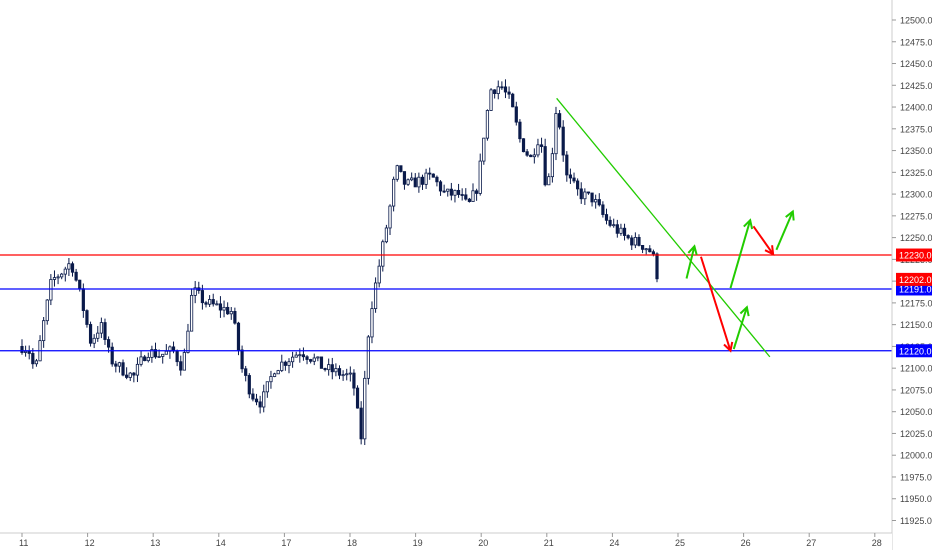 The width and height of the screenshot is (932, 555). What do you see at coordinates (663, 227) in the screenshot?
I see `trendline-layer` at bounding box center [663, 227].